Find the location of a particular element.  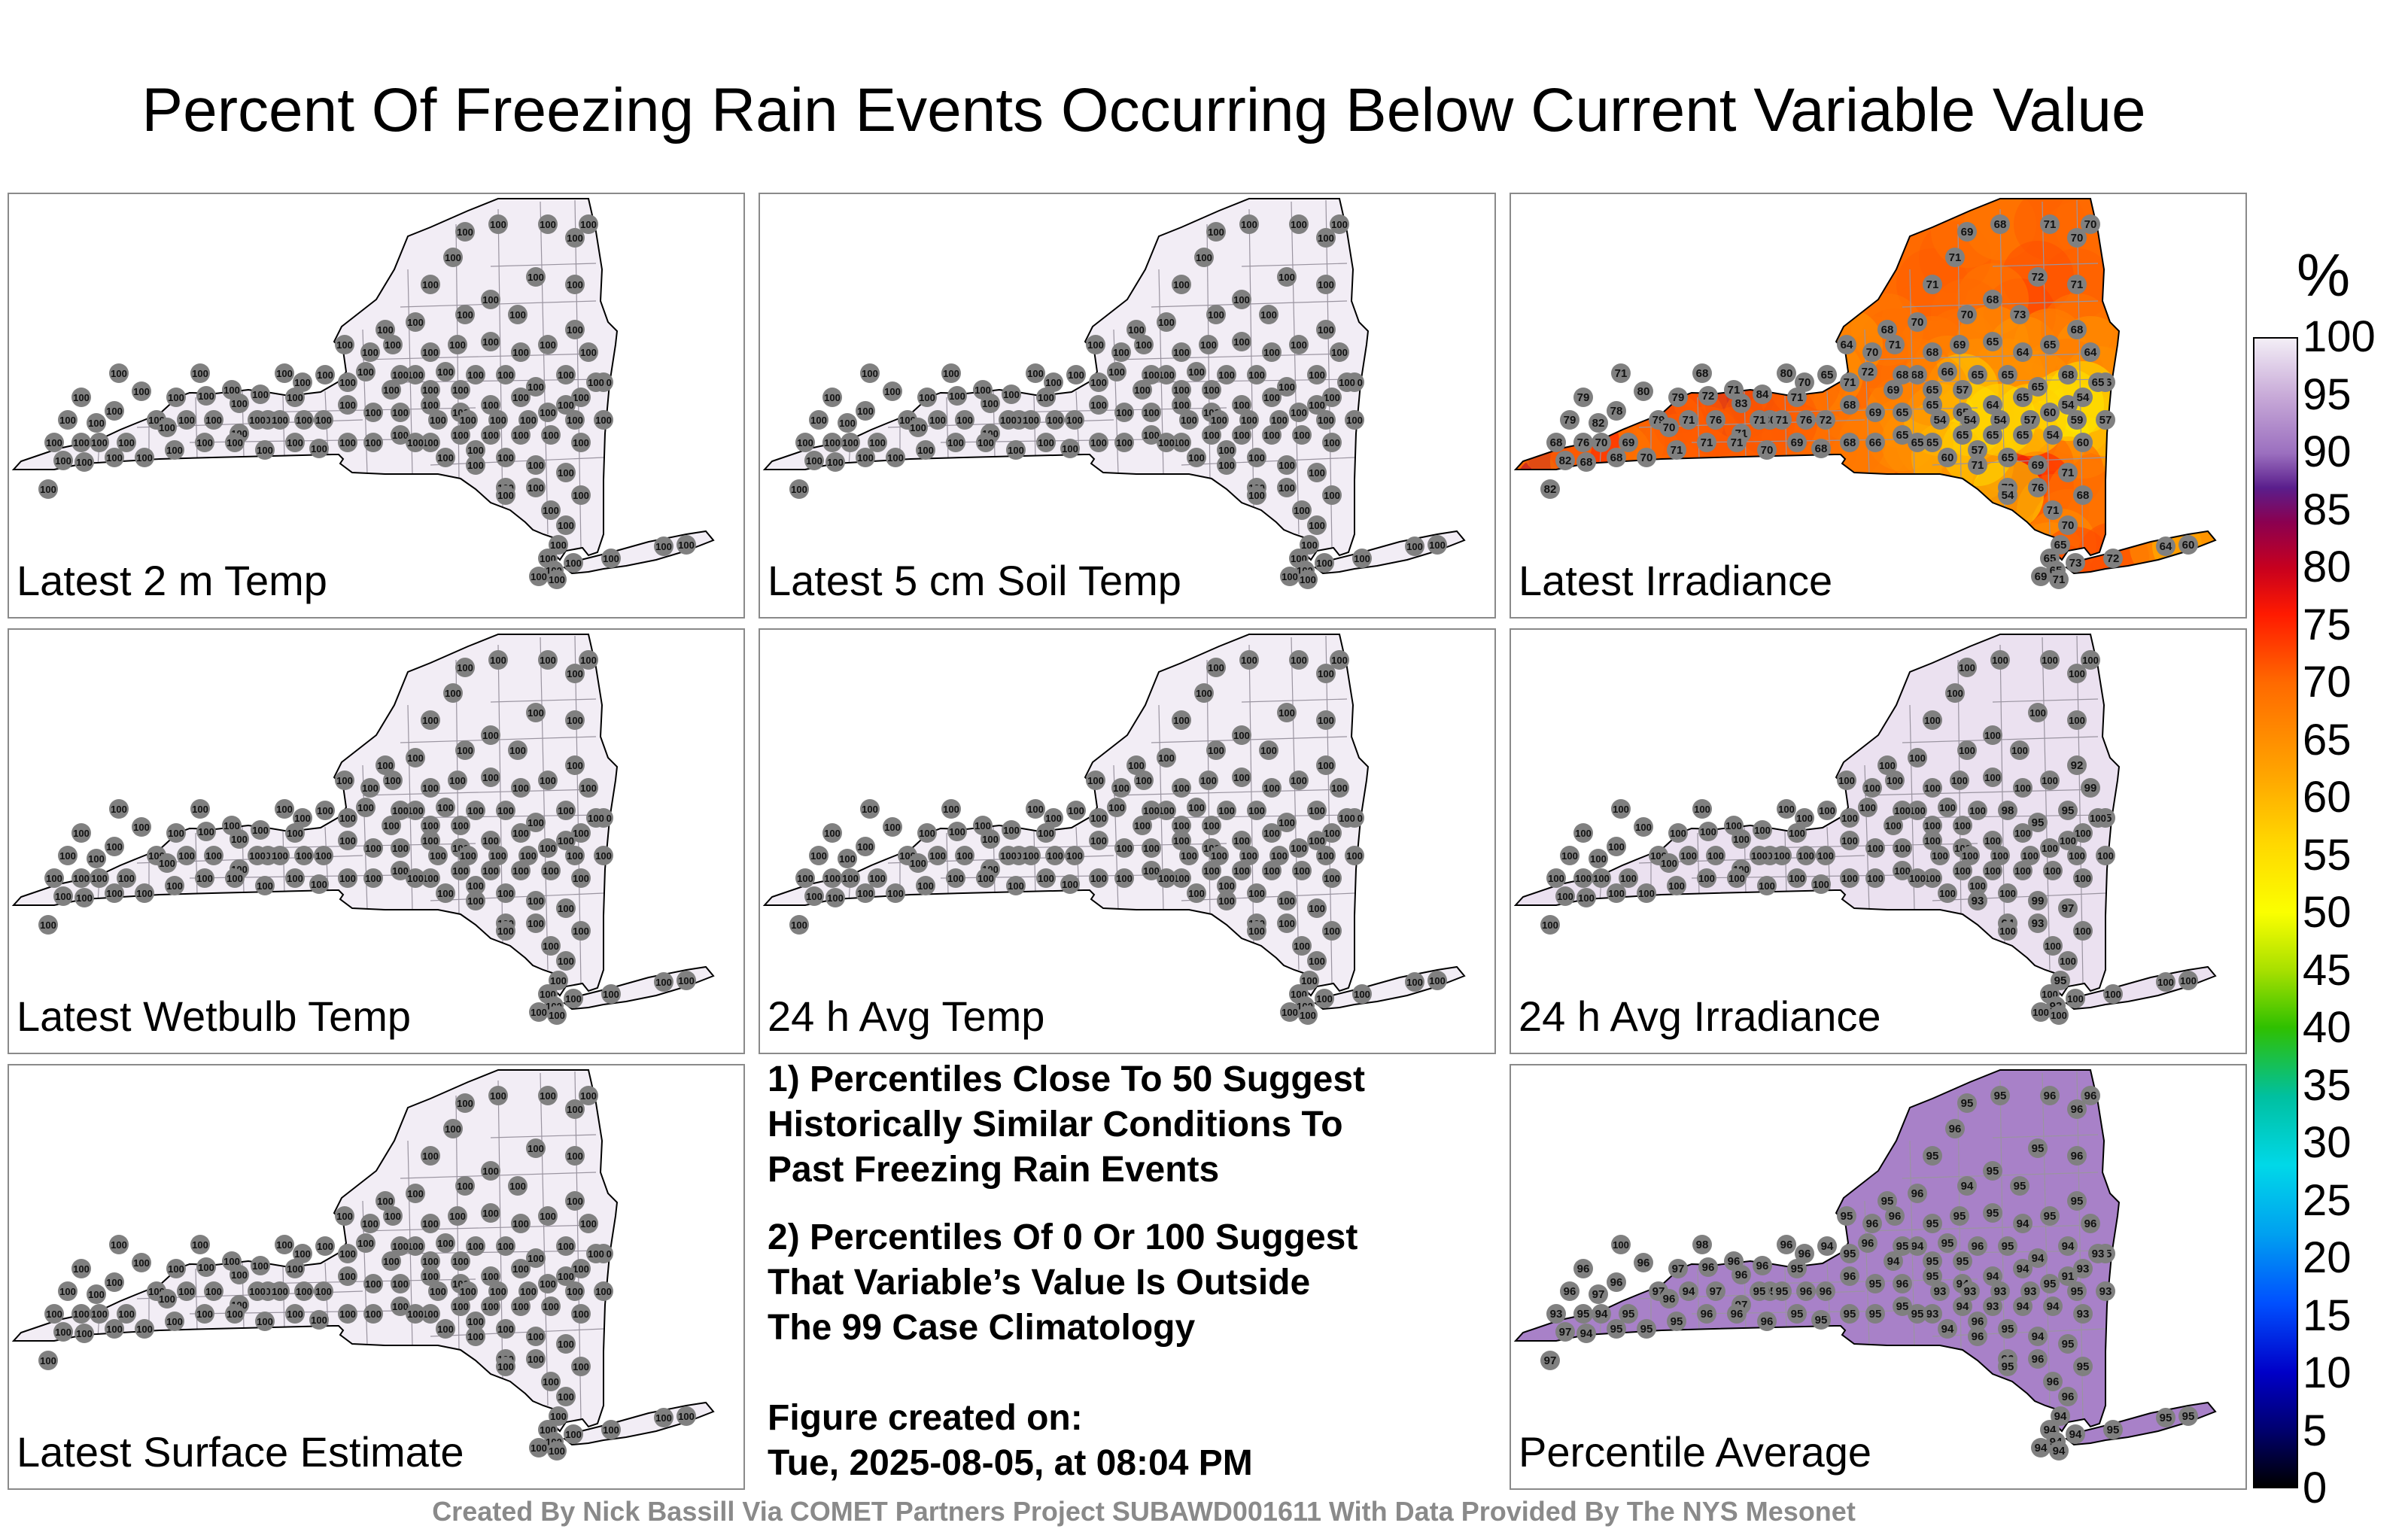

county-border is located at coordinates (479, 356).